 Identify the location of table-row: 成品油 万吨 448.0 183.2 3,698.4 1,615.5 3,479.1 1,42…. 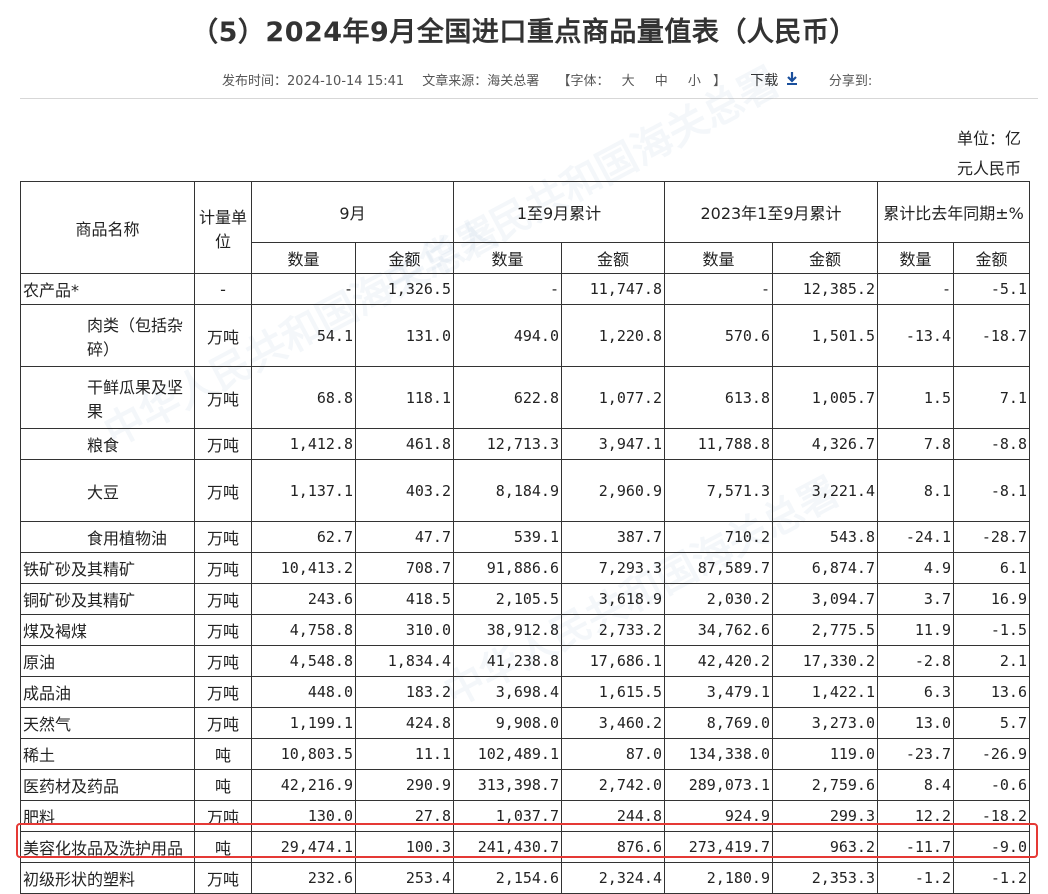
(525, 692).